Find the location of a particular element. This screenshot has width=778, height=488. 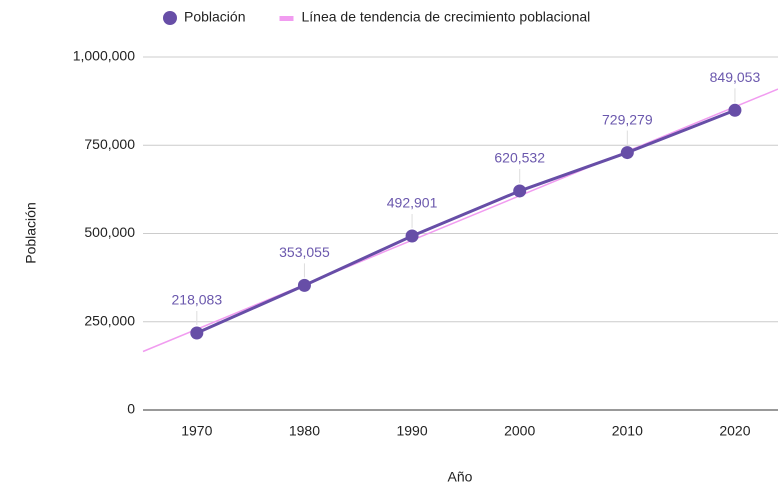

y-axis-title: Población is located at coordinates (31, 233).